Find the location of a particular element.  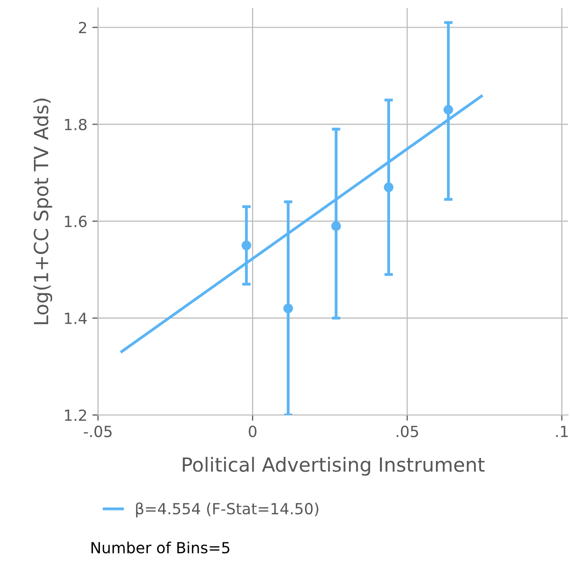

y-axis-title: Log(1+CC Spot TV Ads) is located at coordinates (42, 211).